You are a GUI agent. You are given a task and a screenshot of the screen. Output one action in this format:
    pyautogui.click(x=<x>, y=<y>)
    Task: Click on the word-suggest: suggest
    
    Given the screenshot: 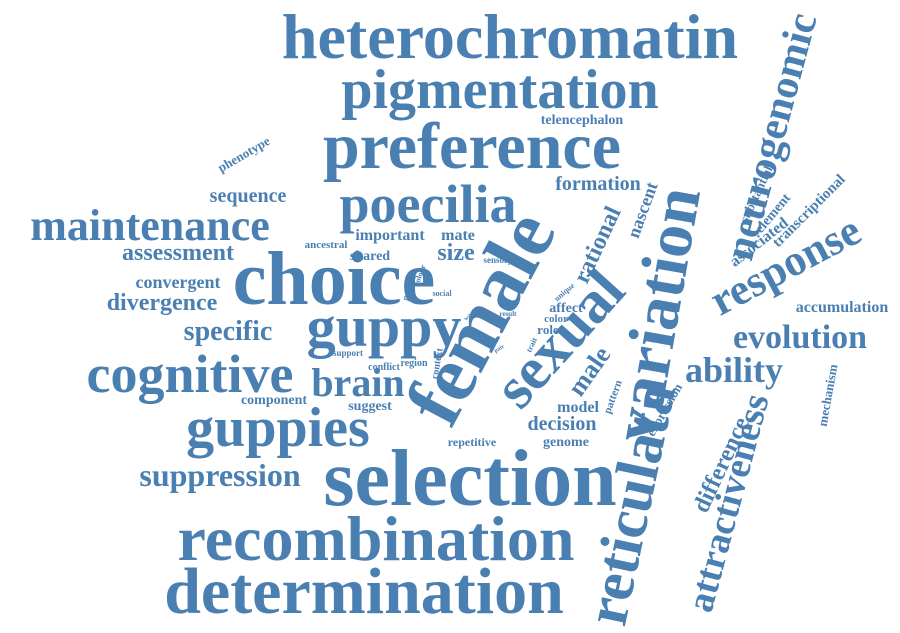 What is the action you would take?
    pyautogui.click(x=370, y=406)
    